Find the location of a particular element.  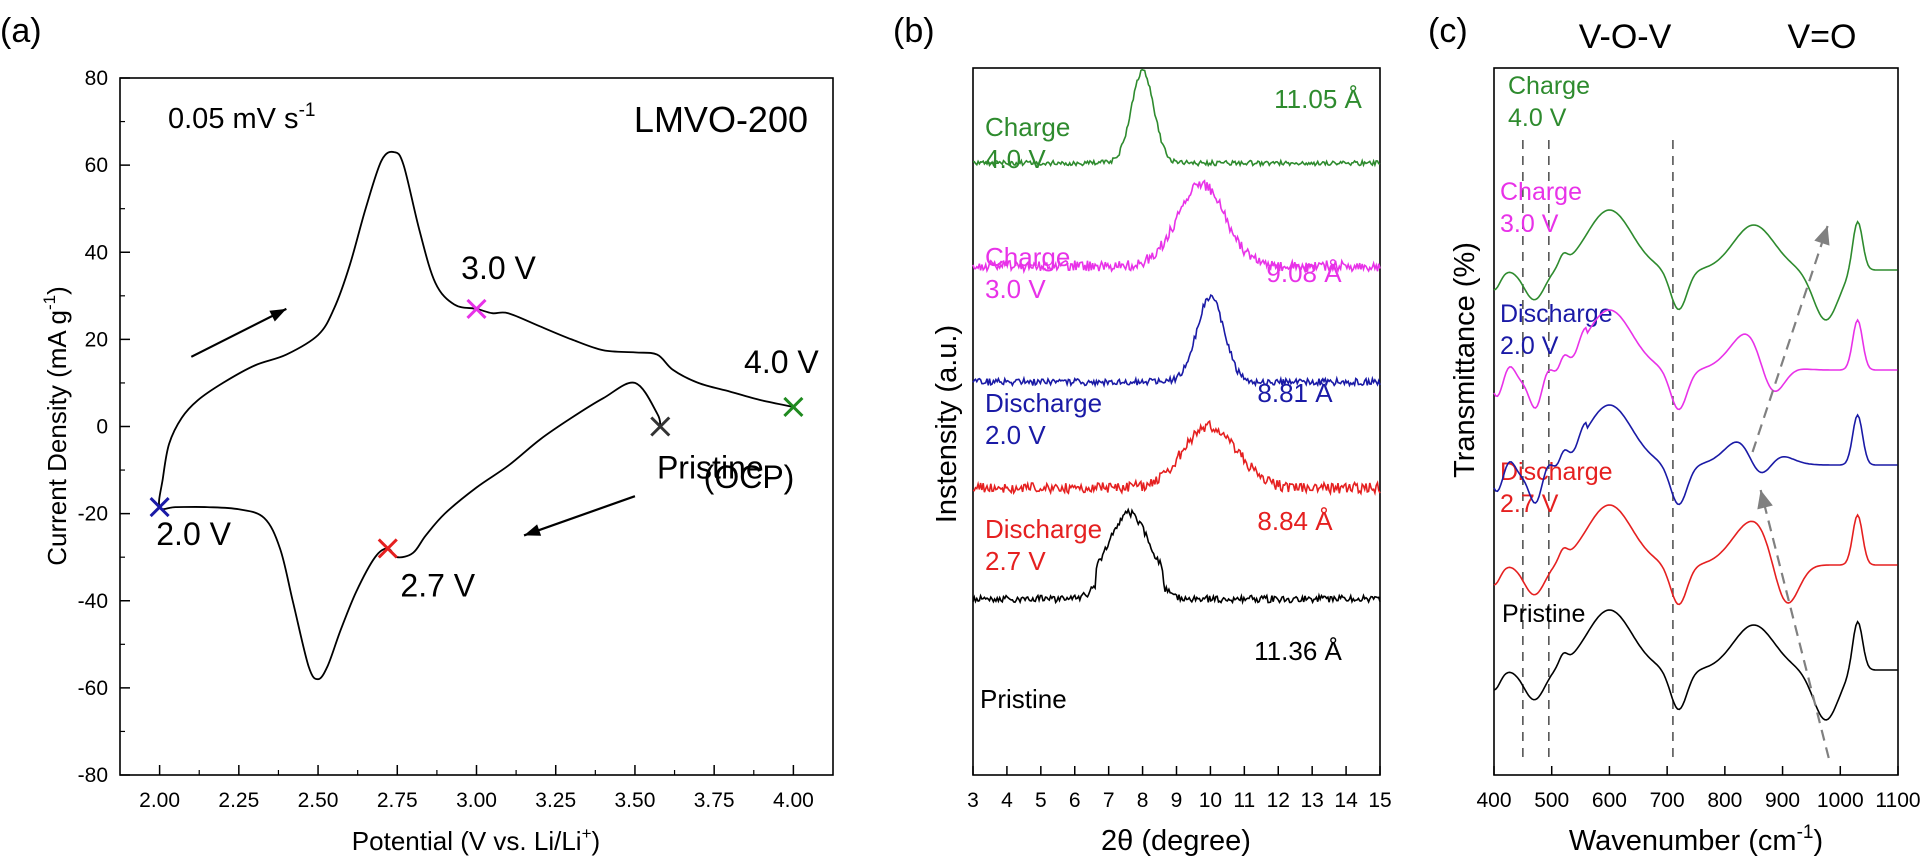

series-label: 2.7 V is located at coordinates (1015, 561).